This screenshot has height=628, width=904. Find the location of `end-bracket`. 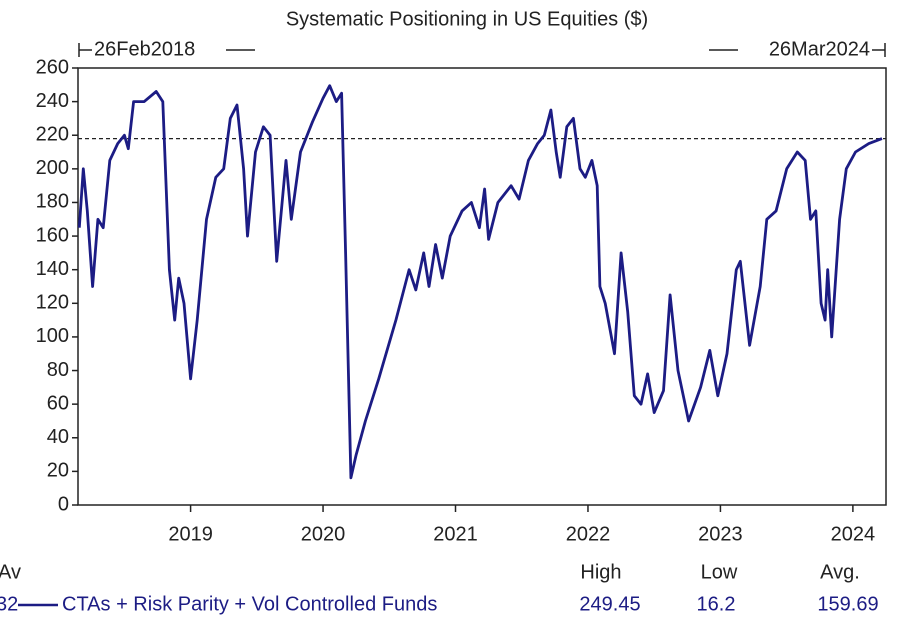

end-bracket is located at coordinates (797, 50).